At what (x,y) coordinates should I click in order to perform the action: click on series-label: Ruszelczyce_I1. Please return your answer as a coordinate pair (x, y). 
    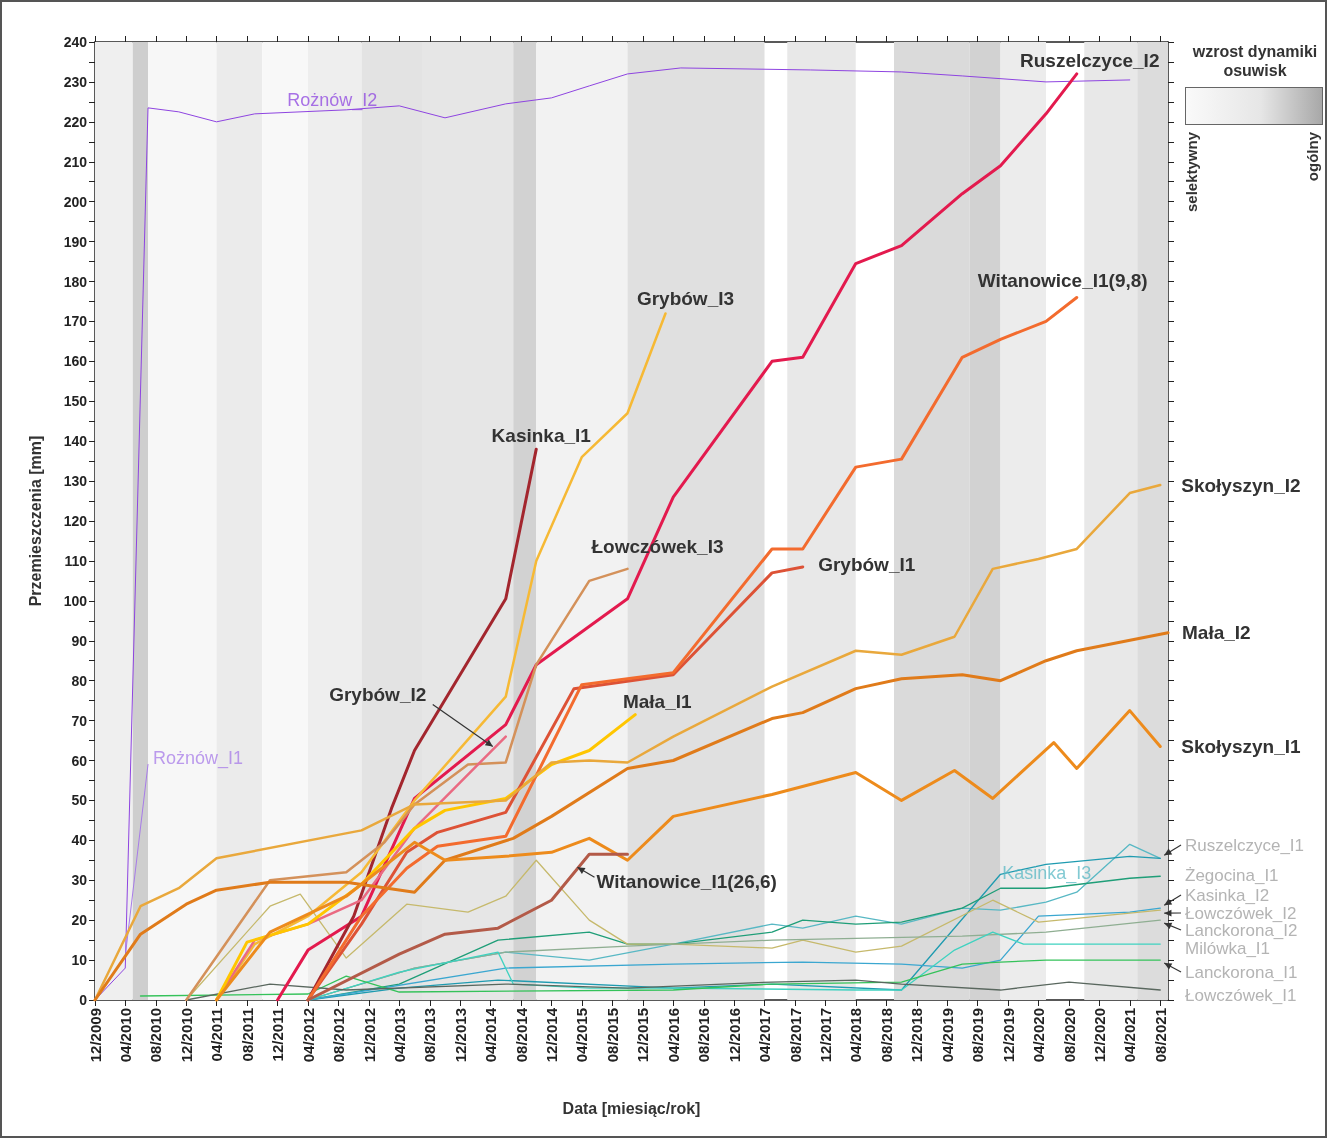
    Looking at the image, I should click on (1245, 845).